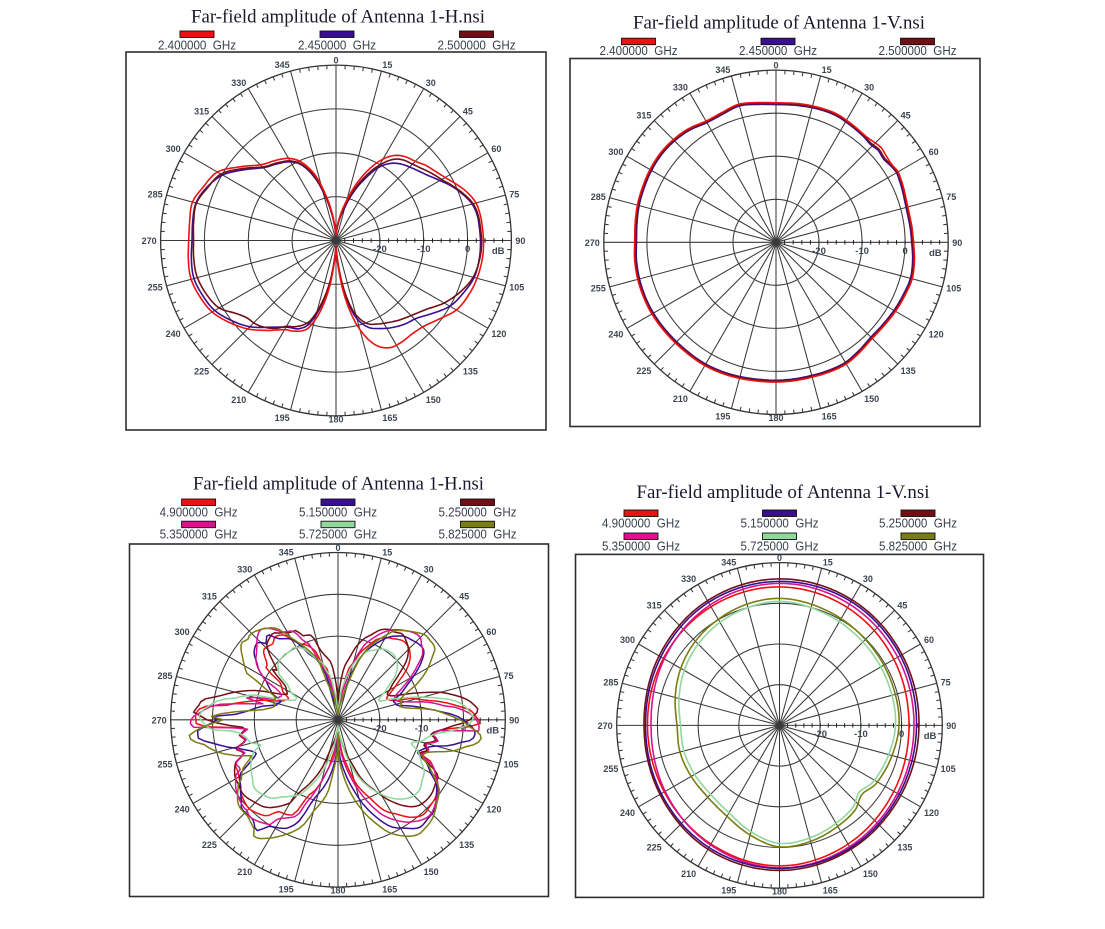  Describe the element at coordinates (338, 17) in the screenshot. I see `svg-text:Far-field amplitude of Antenna: Far-field amplitude of Antenna 1-H.nsi` at that location.